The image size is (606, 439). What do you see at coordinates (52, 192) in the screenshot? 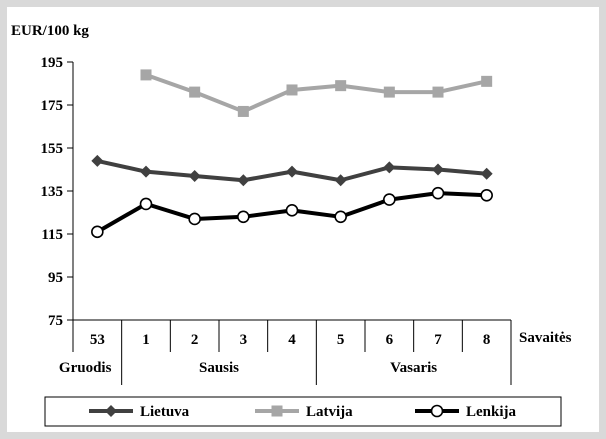
I see `y-tick-label: 135` at bounding box center [52, 192].